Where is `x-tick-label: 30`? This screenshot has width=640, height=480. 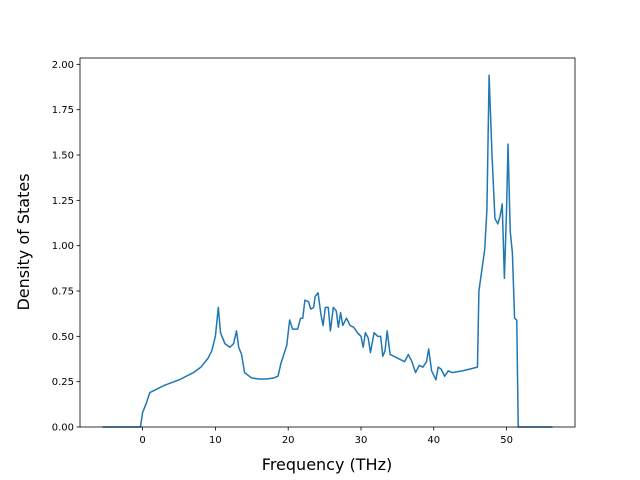
x-tick-label: 30 is located at coordinates (361, 440).